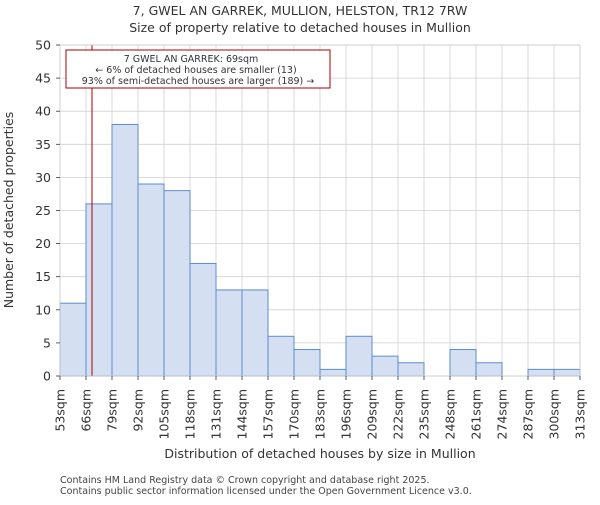  What do you see at coordinates (190, 414) in the screenshot?
I see `x-tick-label: 118sqm` at bounding box center [190, 414].